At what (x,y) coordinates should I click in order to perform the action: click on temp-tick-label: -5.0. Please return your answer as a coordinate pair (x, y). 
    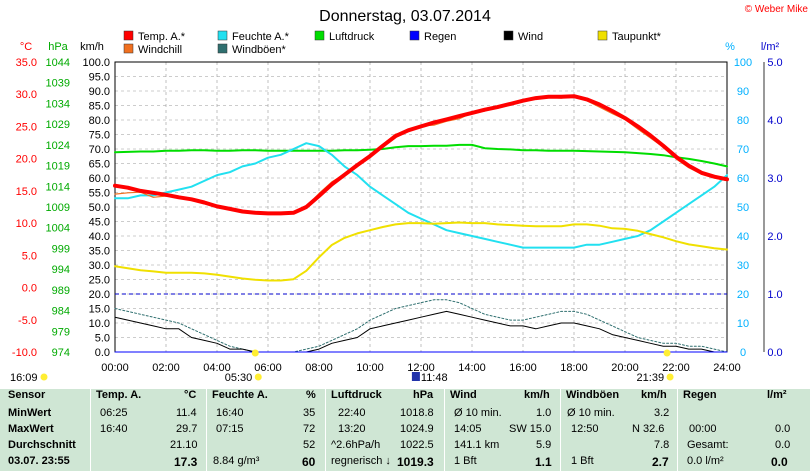
    Looking at the image, I should click on (27, 321).